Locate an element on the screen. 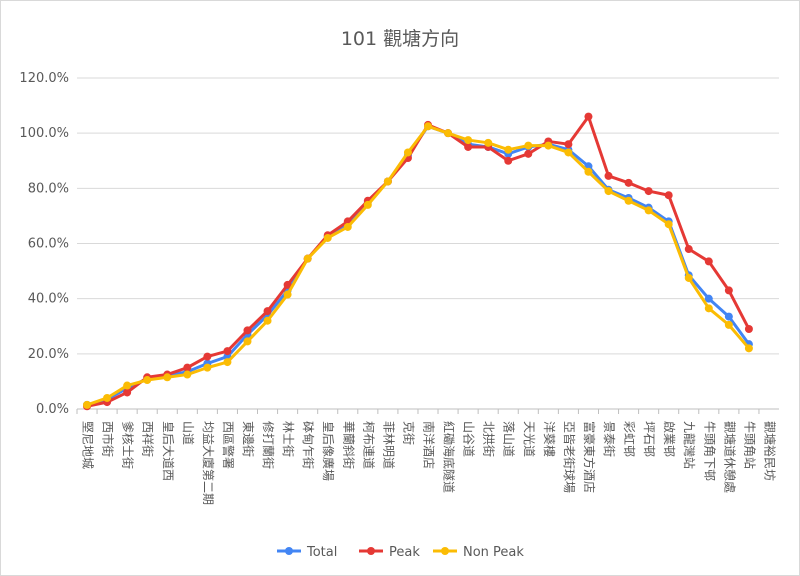 The width and height of the screenshot is (800, 576). chart-title: 101 觀塘方向 is located at coordinates (400, 39).